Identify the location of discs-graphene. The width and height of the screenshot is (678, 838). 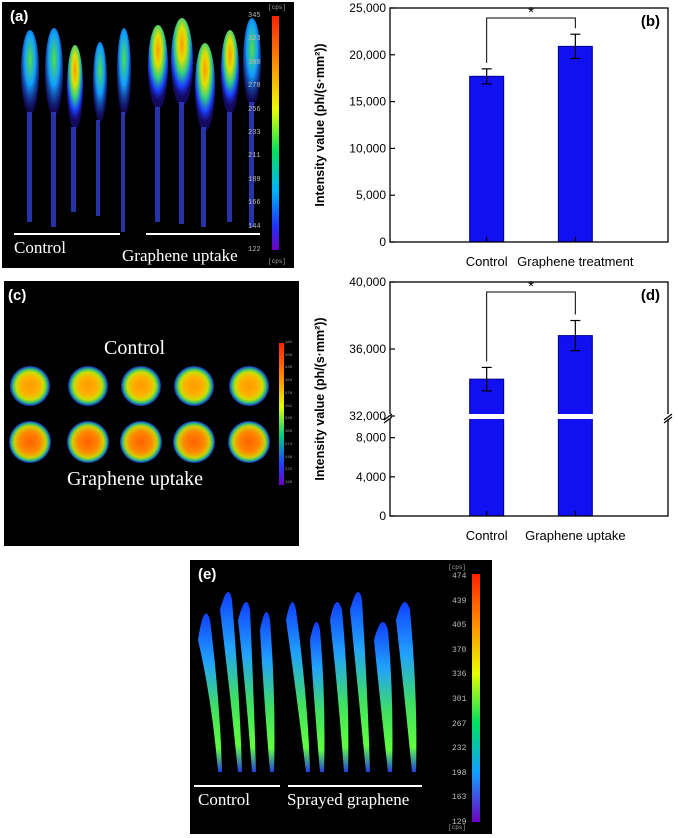
(139, 442).